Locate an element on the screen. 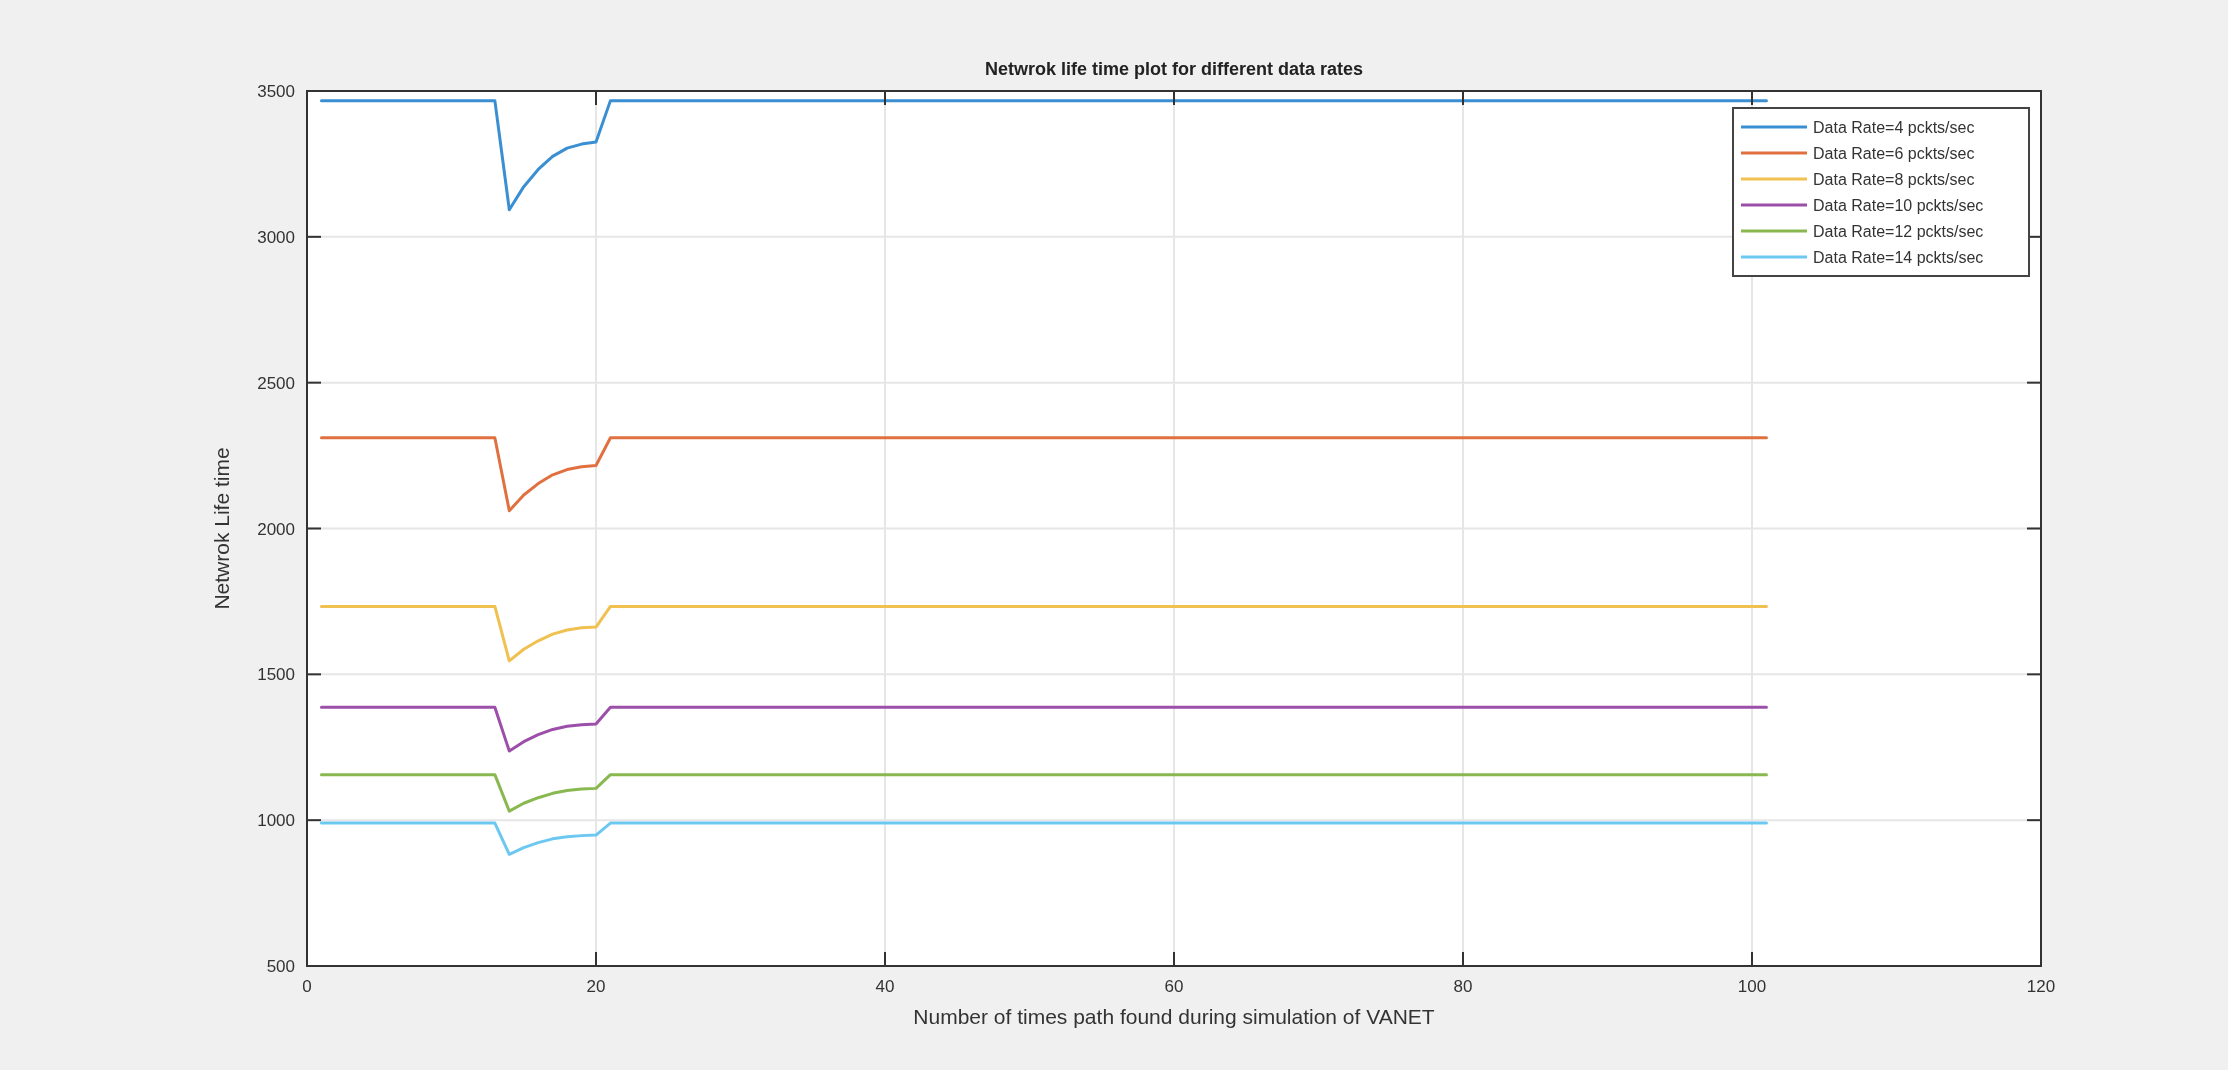  chart-title: Netwrok life time plot for different data rates is located at coordinates (1174, 69).